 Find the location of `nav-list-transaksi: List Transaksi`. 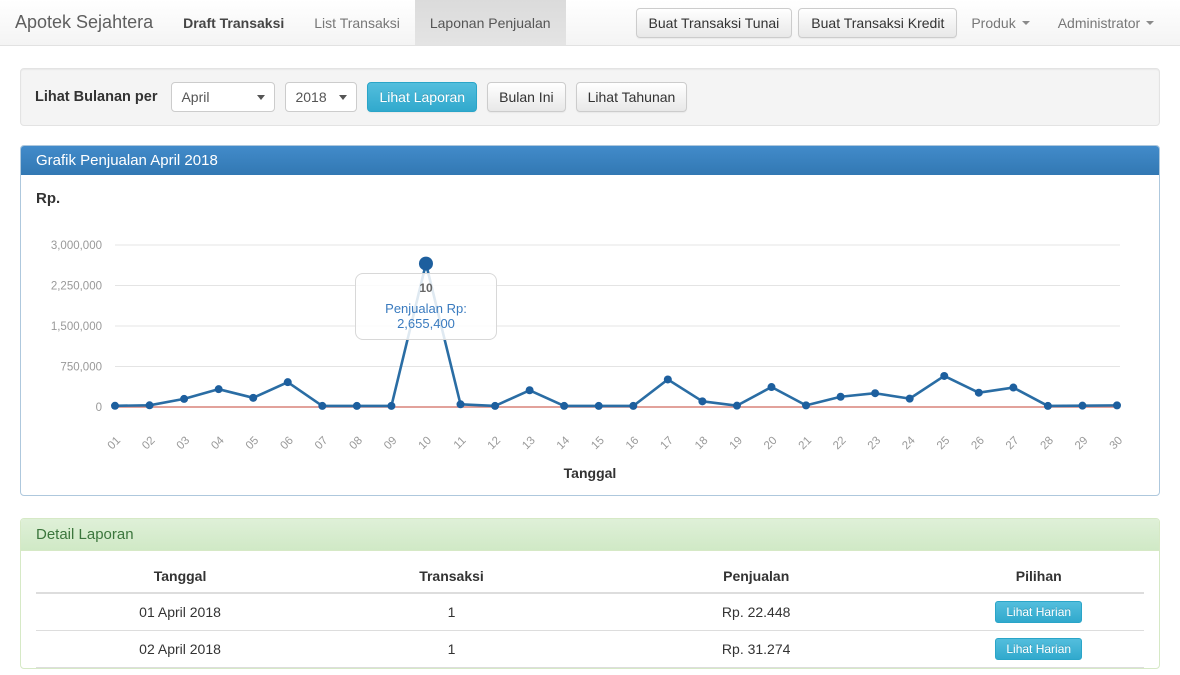

nav-list-transaksi: List Transaksi is located at coordinates (357, 22).